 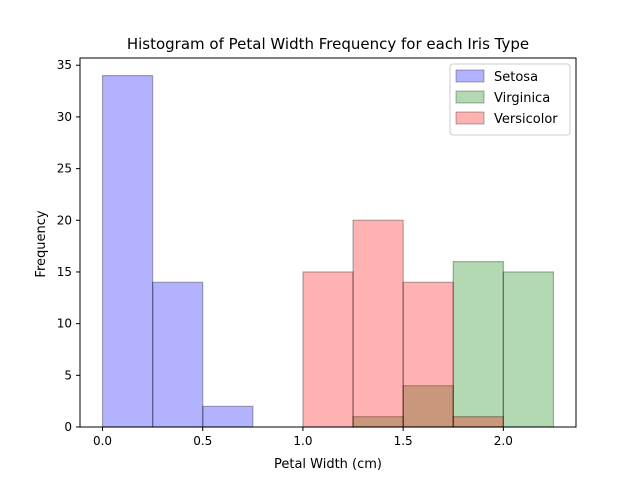 I want to click on legend-box, so click(x=510, y=99).